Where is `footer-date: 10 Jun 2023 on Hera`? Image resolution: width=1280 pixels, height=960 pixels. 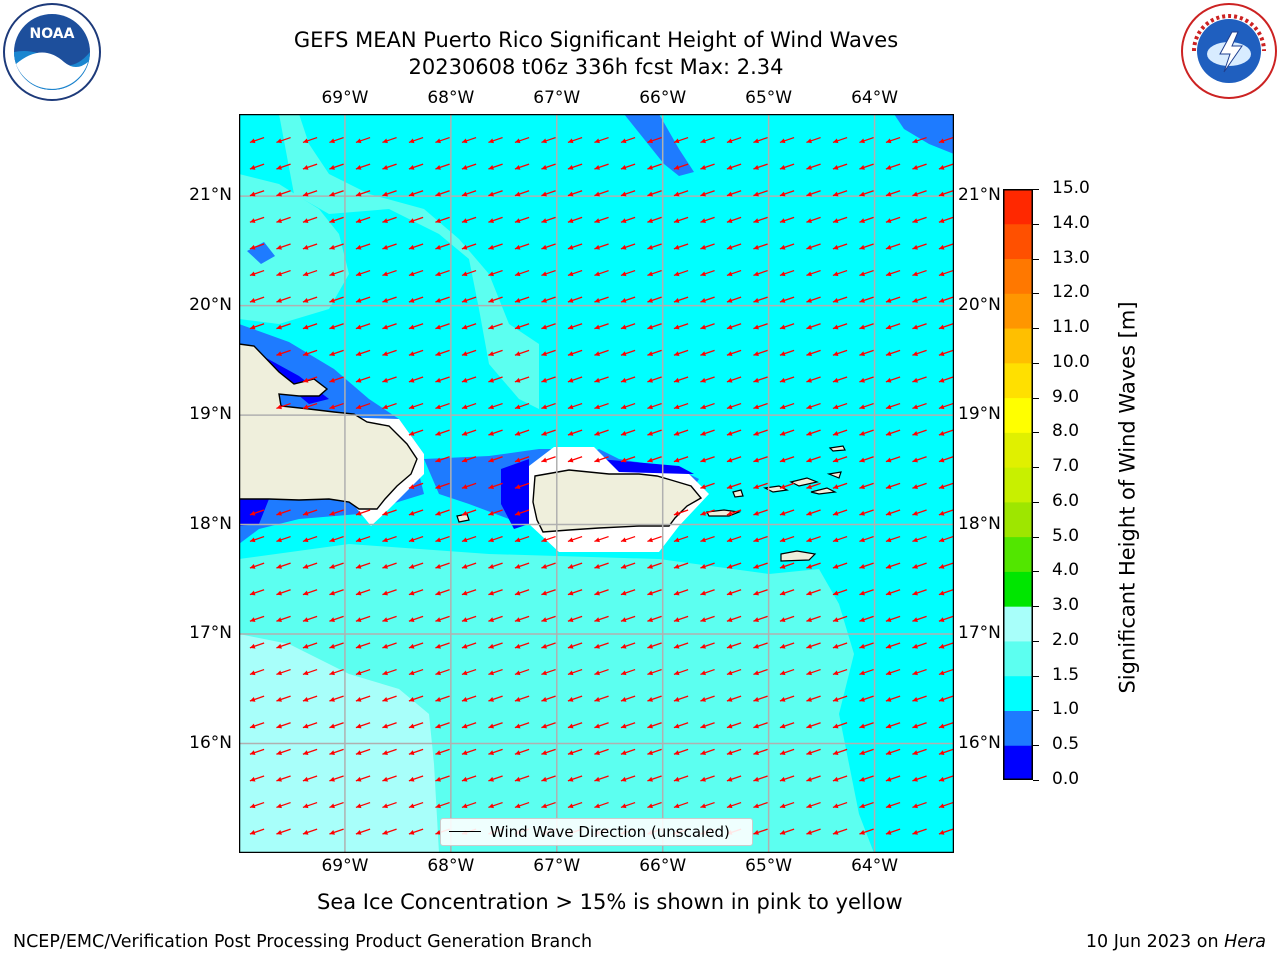 footer-date: 10 Jun 2023 on Hera is located at coordinates (1176, 942).